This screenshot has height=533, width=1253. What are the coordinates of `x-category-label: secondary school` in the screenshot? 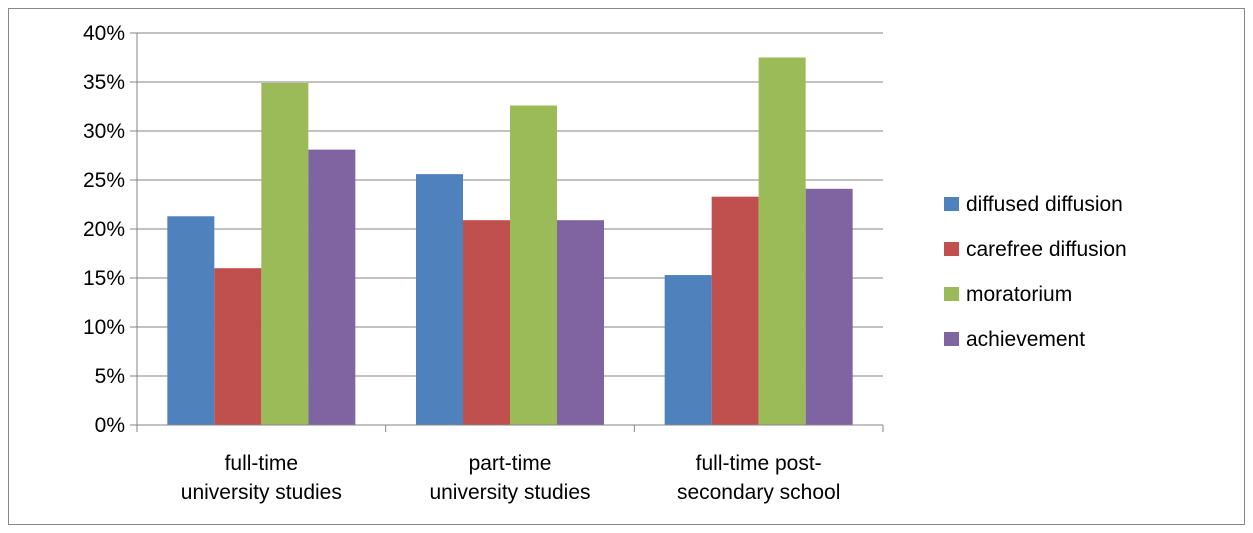 It's located at (758, 492).